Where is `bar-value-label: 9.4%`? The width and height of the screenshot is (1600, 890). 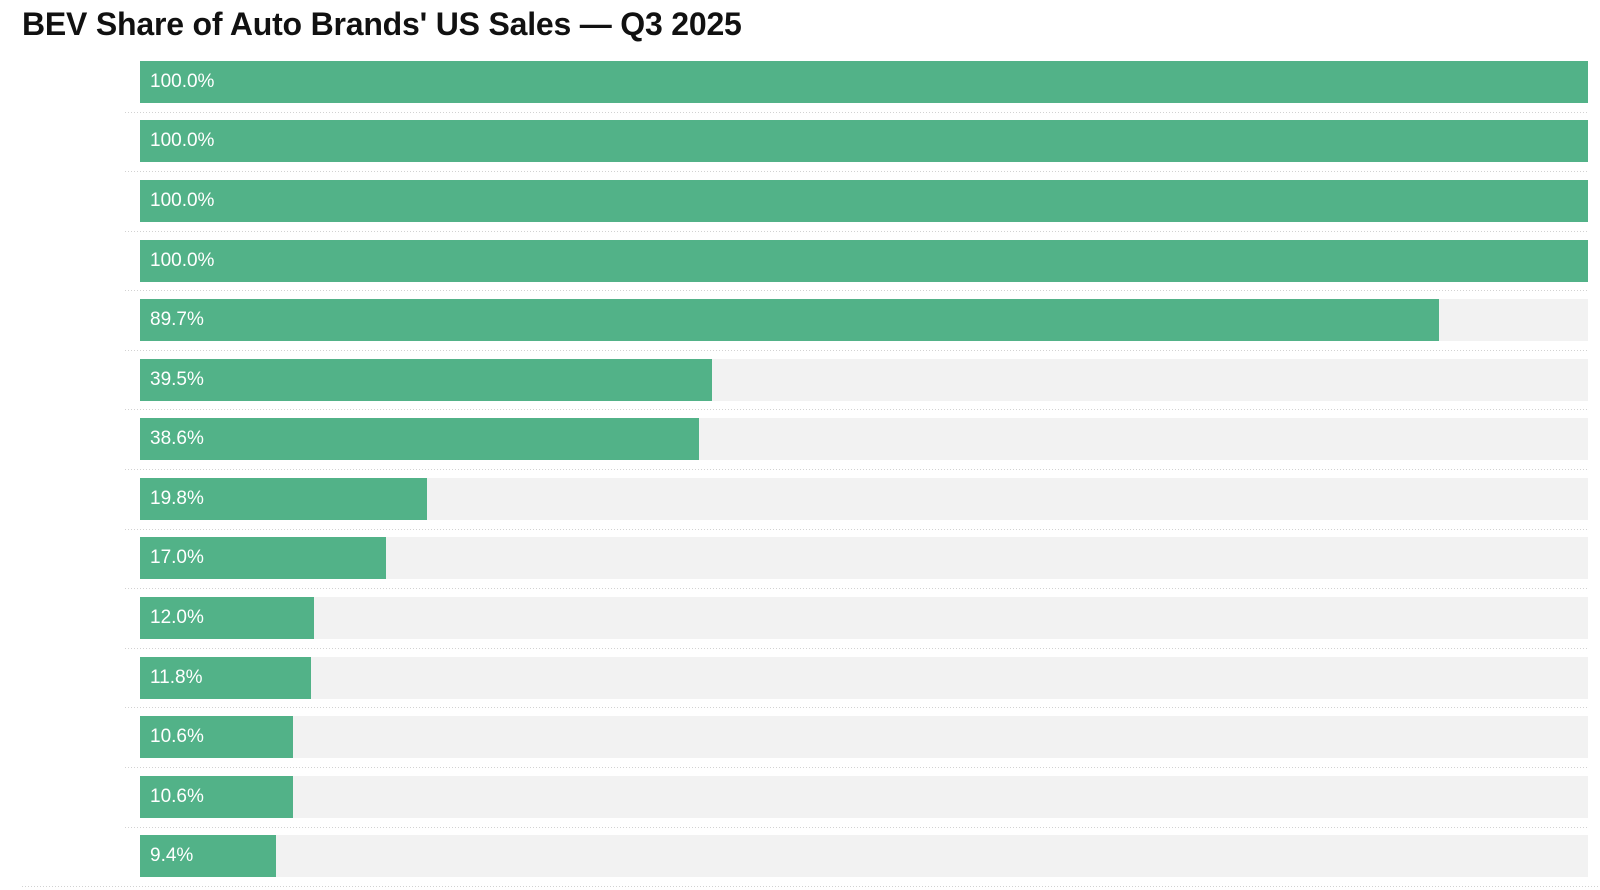 bar-value-label: 9.4% is located at coordinates (172, 856).